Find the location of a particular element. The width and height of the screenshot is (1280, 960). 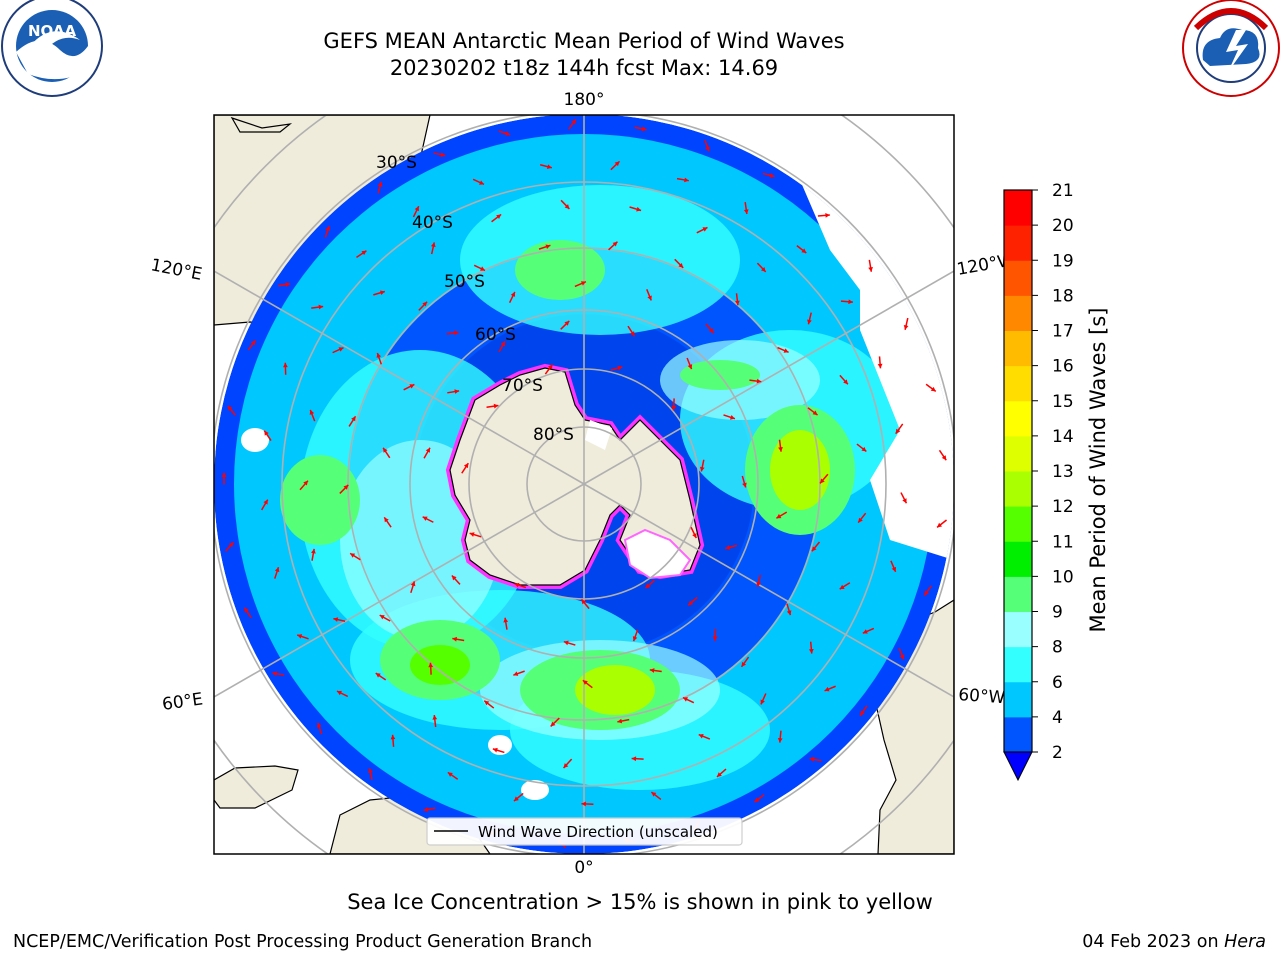

footer-date-text: 04 Feb 2023 on is located at coordinates (1150, 942).